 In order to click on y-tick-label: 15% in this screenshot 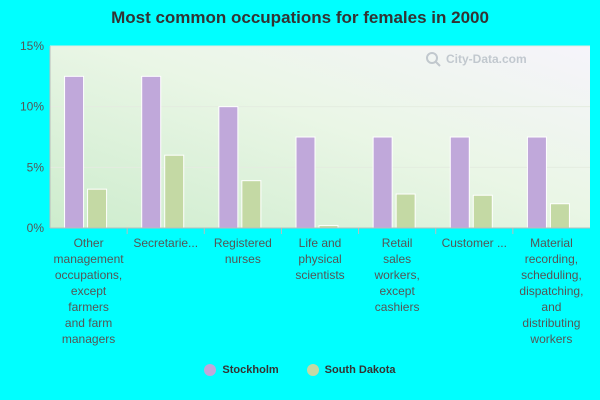, I will do `click(32, 46)`.